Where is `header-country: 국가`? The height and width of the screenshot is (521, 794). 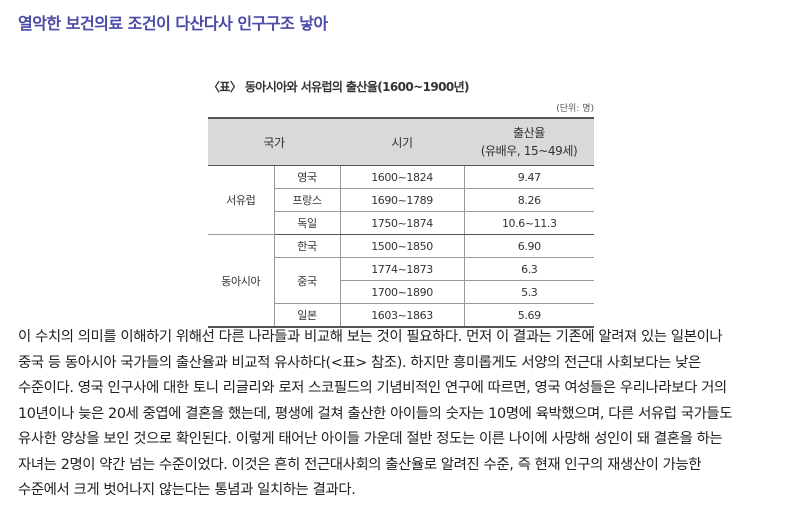 header-country: 국가 is located at coordinates (274, 142).